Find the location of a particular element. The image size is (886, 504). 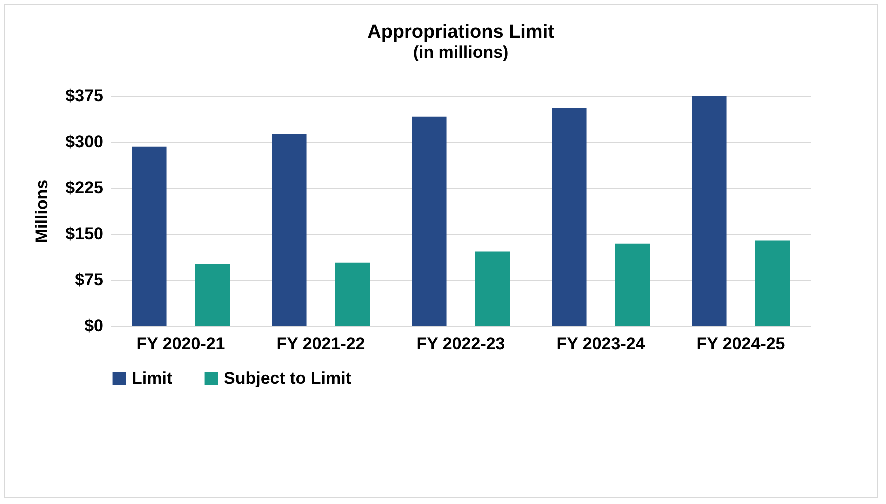

y-tick-label: $150 is located at coordinates (85, 234).